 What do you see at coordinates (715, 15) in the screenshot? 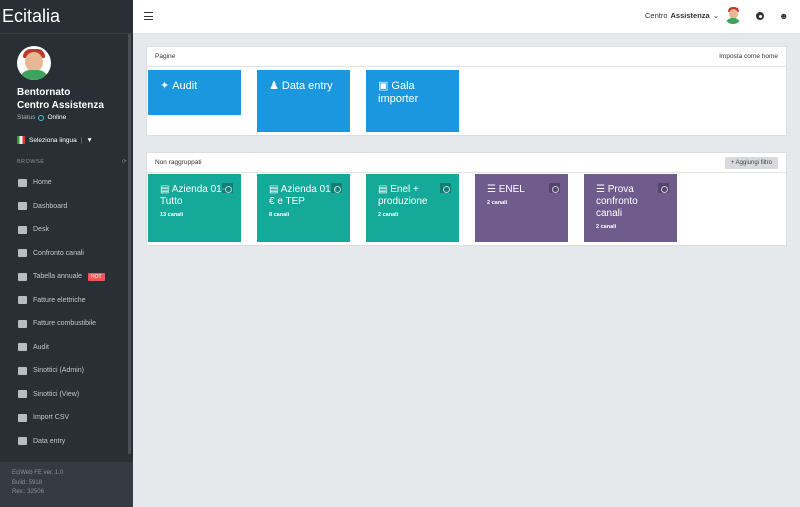
I see `chevron-down-icon: ⌄` at bounding box center [715, 15].